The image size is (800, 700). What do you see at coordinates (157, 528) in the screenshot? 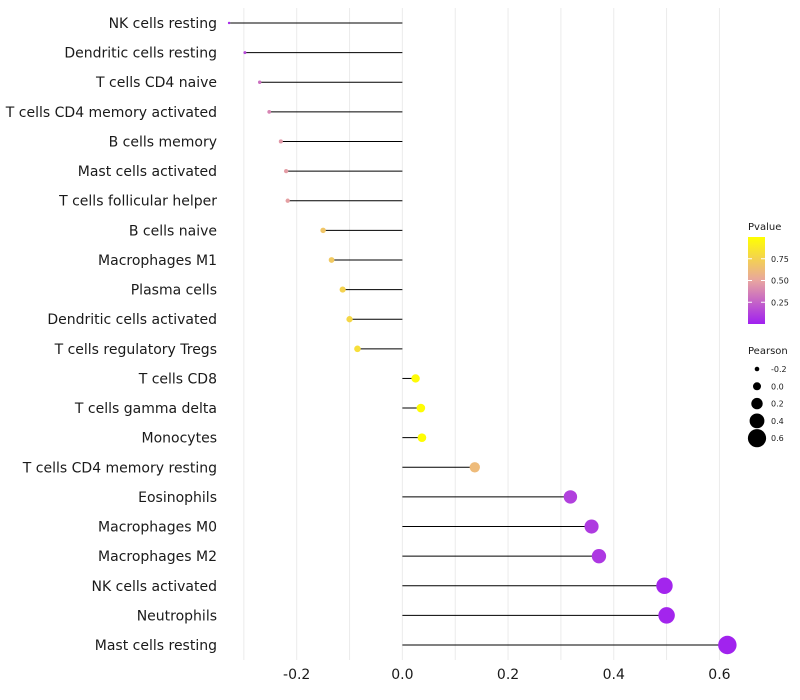
I see `category-label: Macrophages M0` at bounding box center [157, 528].